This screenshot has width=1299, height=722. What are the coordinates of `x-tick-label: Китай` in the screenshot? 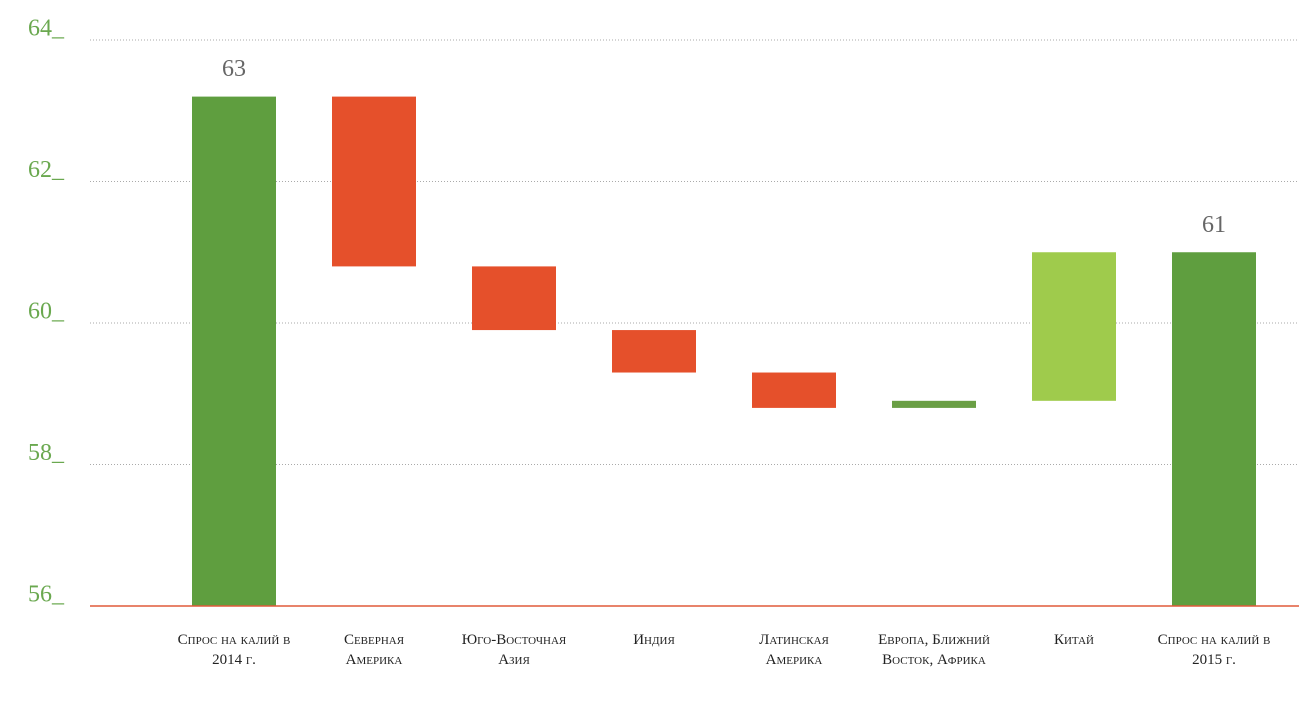 It's located at (1073, 640).